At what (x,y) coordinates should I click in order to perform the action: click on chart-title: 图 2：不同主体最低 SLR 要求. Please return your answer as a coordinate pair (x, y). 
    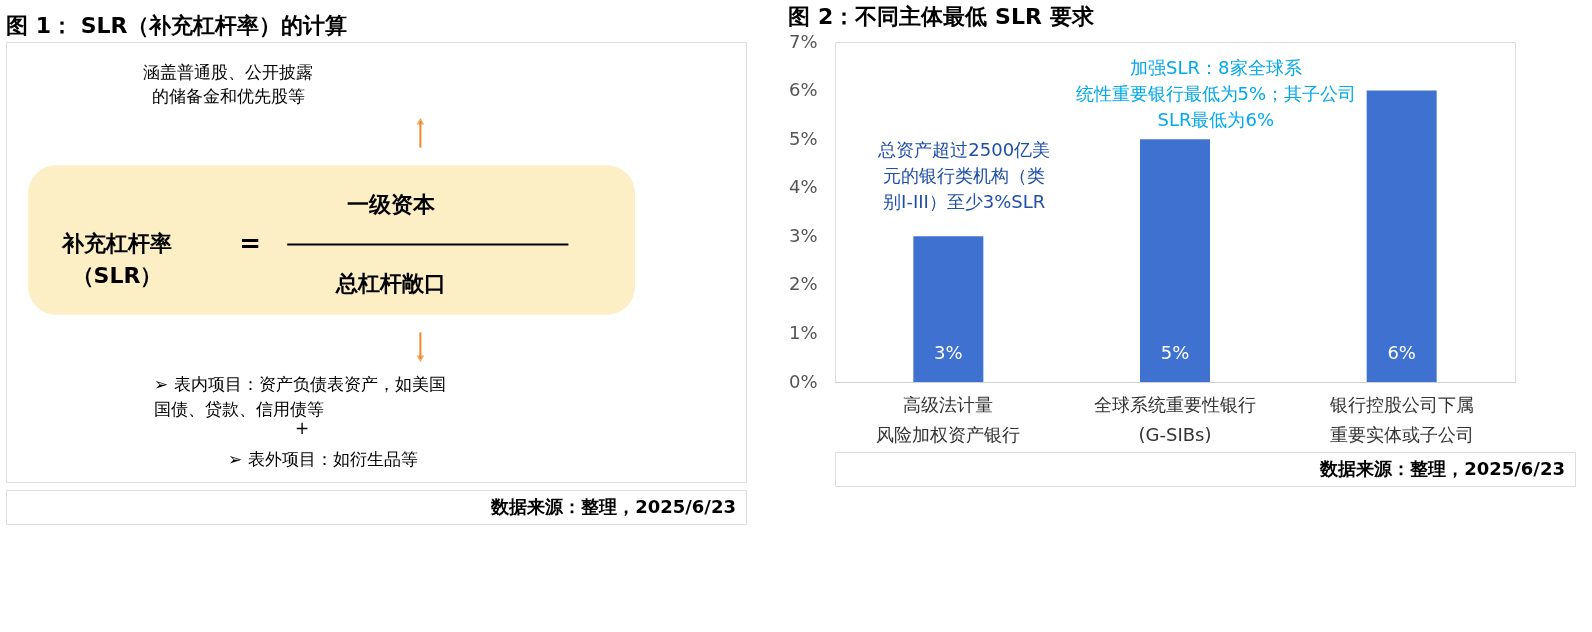
    Looking at the image, I should click on (941, 16).